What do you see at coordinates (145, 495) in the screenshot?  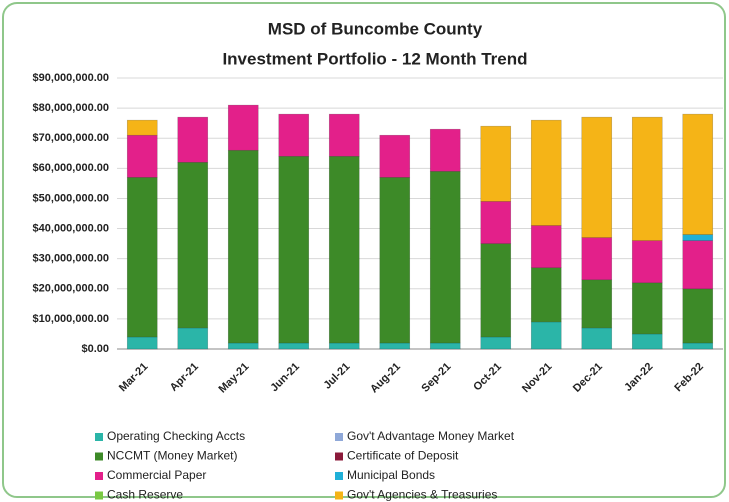 I see `legend-label: Cash Reserve` at bounding box center [145, 495].